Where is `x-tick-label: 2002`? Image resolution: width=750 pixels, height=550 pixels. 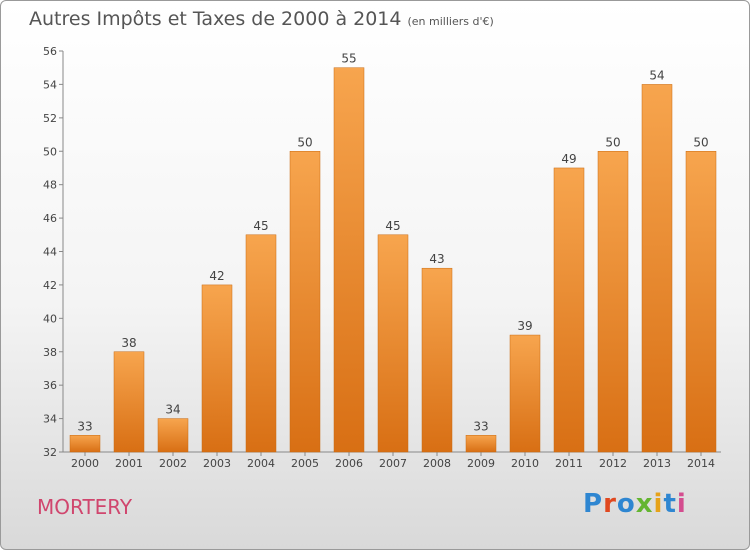
x-tick-label: 2002 is located at coordinates (173, 463).